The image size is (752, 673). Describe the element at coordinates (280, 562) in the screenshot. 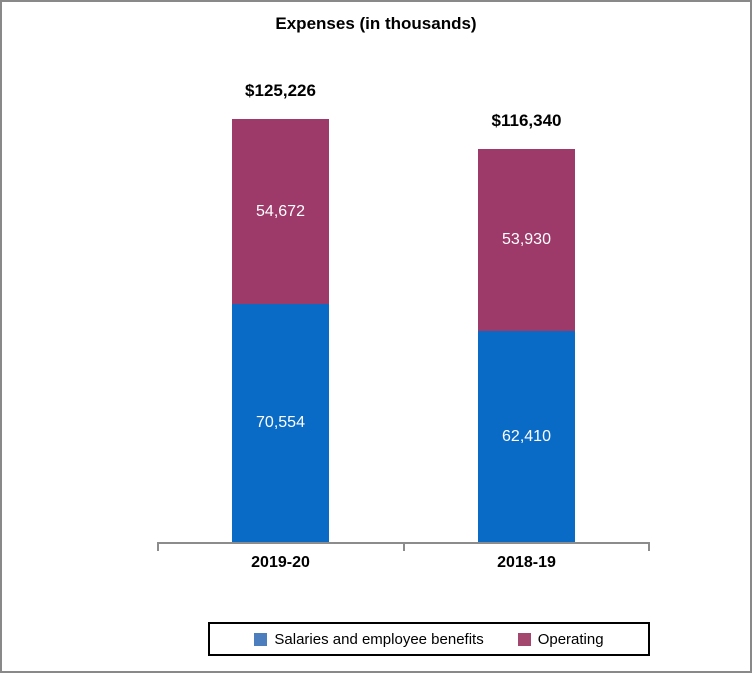

I see `x-axis-label-2019-20: 2019-20` at that location.